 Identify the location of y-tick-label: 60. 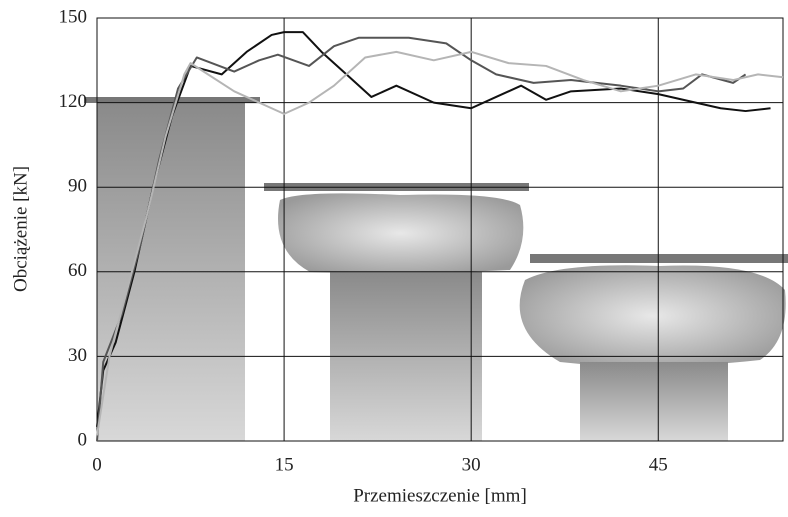
(77, 270).